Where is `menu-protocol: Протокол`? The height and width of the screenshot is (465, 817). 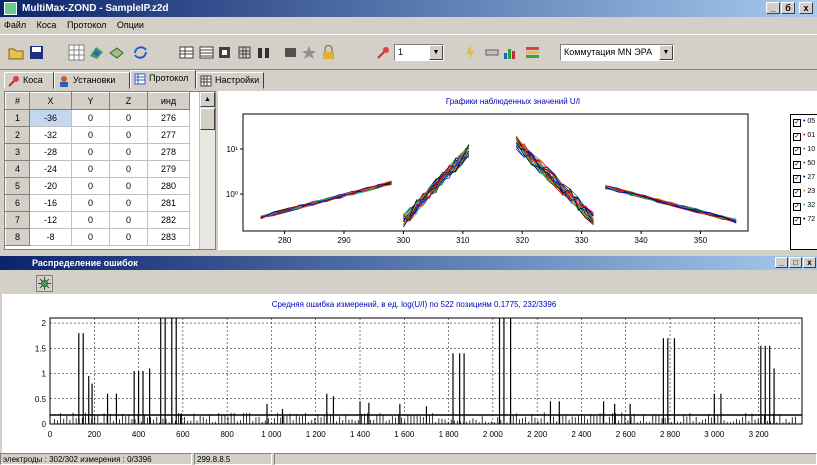
menu-protocol: Протокол is located at coordinates (86, 25).